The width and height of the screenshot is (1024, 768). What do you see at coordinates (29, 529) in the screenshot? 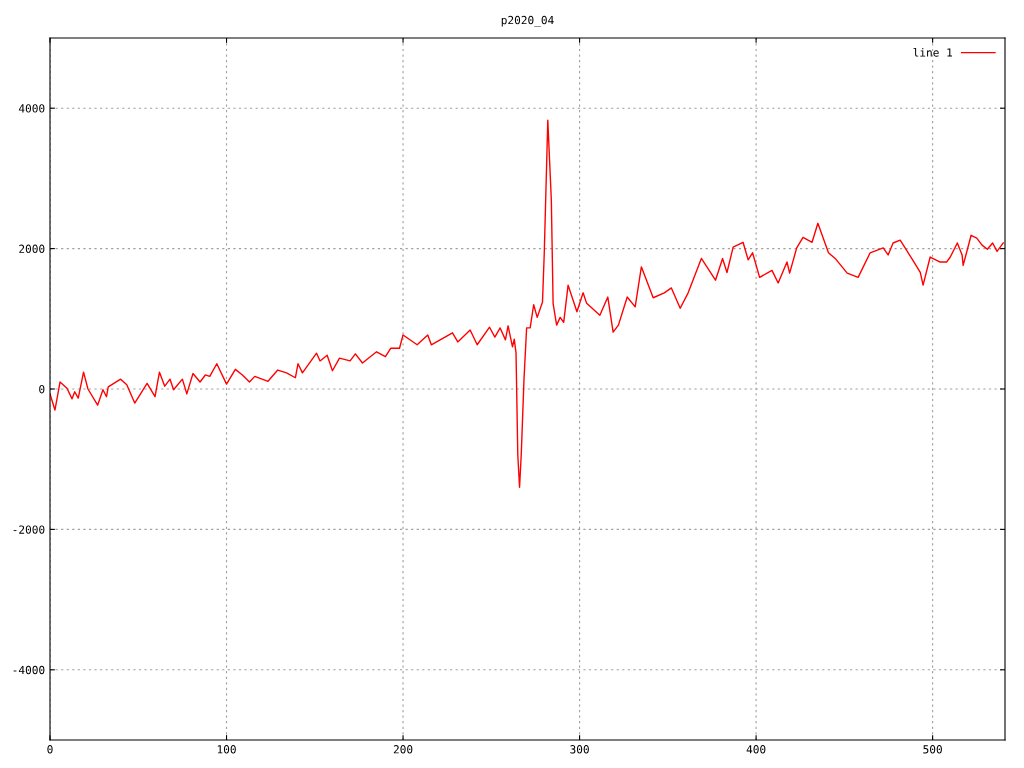
I see `y-tick-label: -2000` at bounding box center [29, 529].